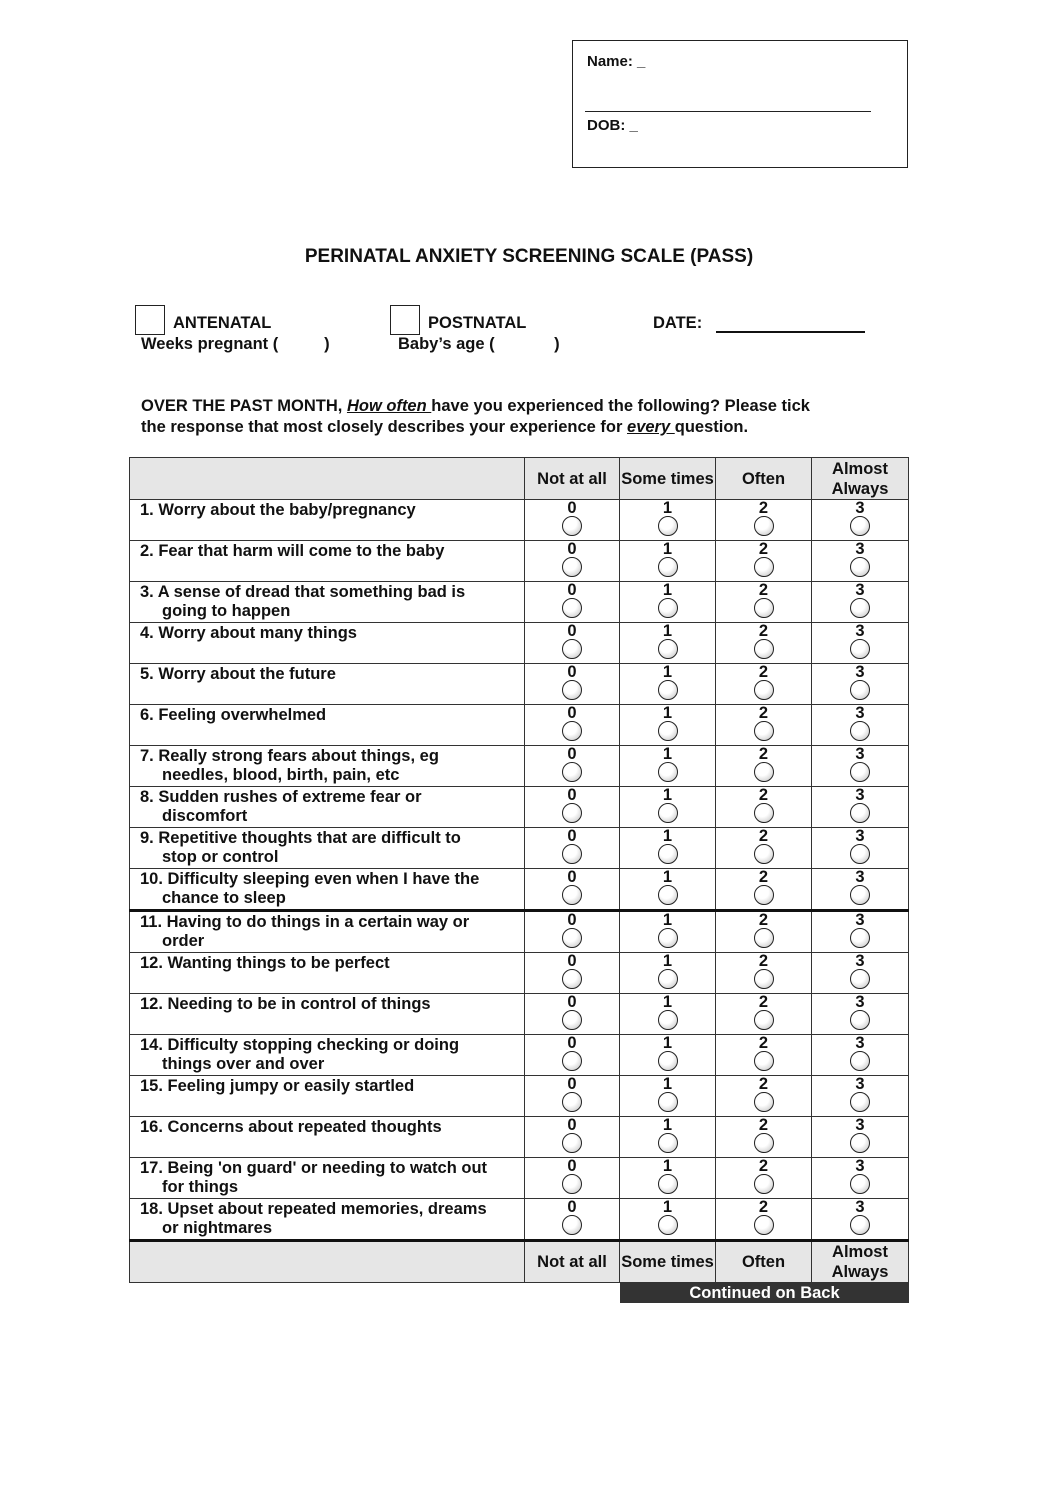 The width and height of the screenshot is (1058, 1497). I want to click on weeks-pregnant-field: Weeks pregnant ( ), so click(235, 344).